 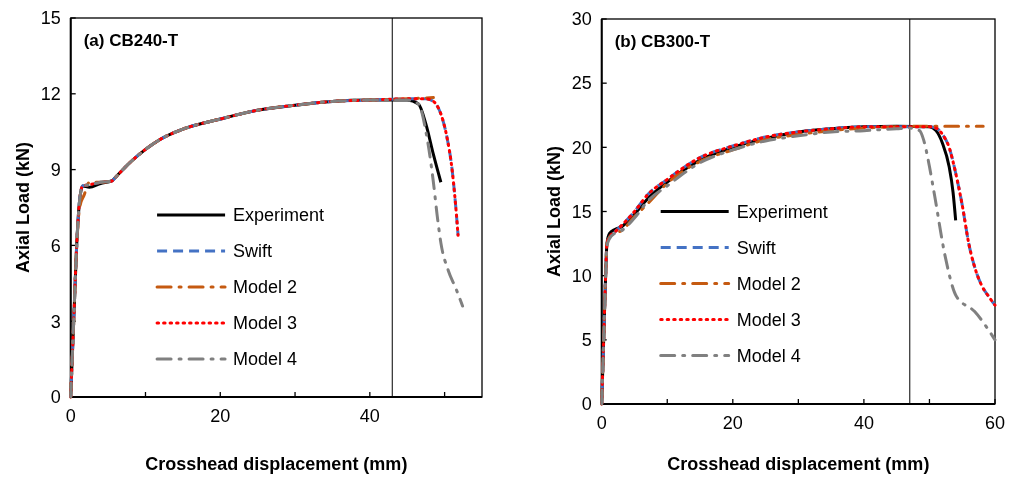 What do you see at coordinates (995, 423) in the screenshot?
I see `x-tick-label: 60` at bounding box center [995, 423].